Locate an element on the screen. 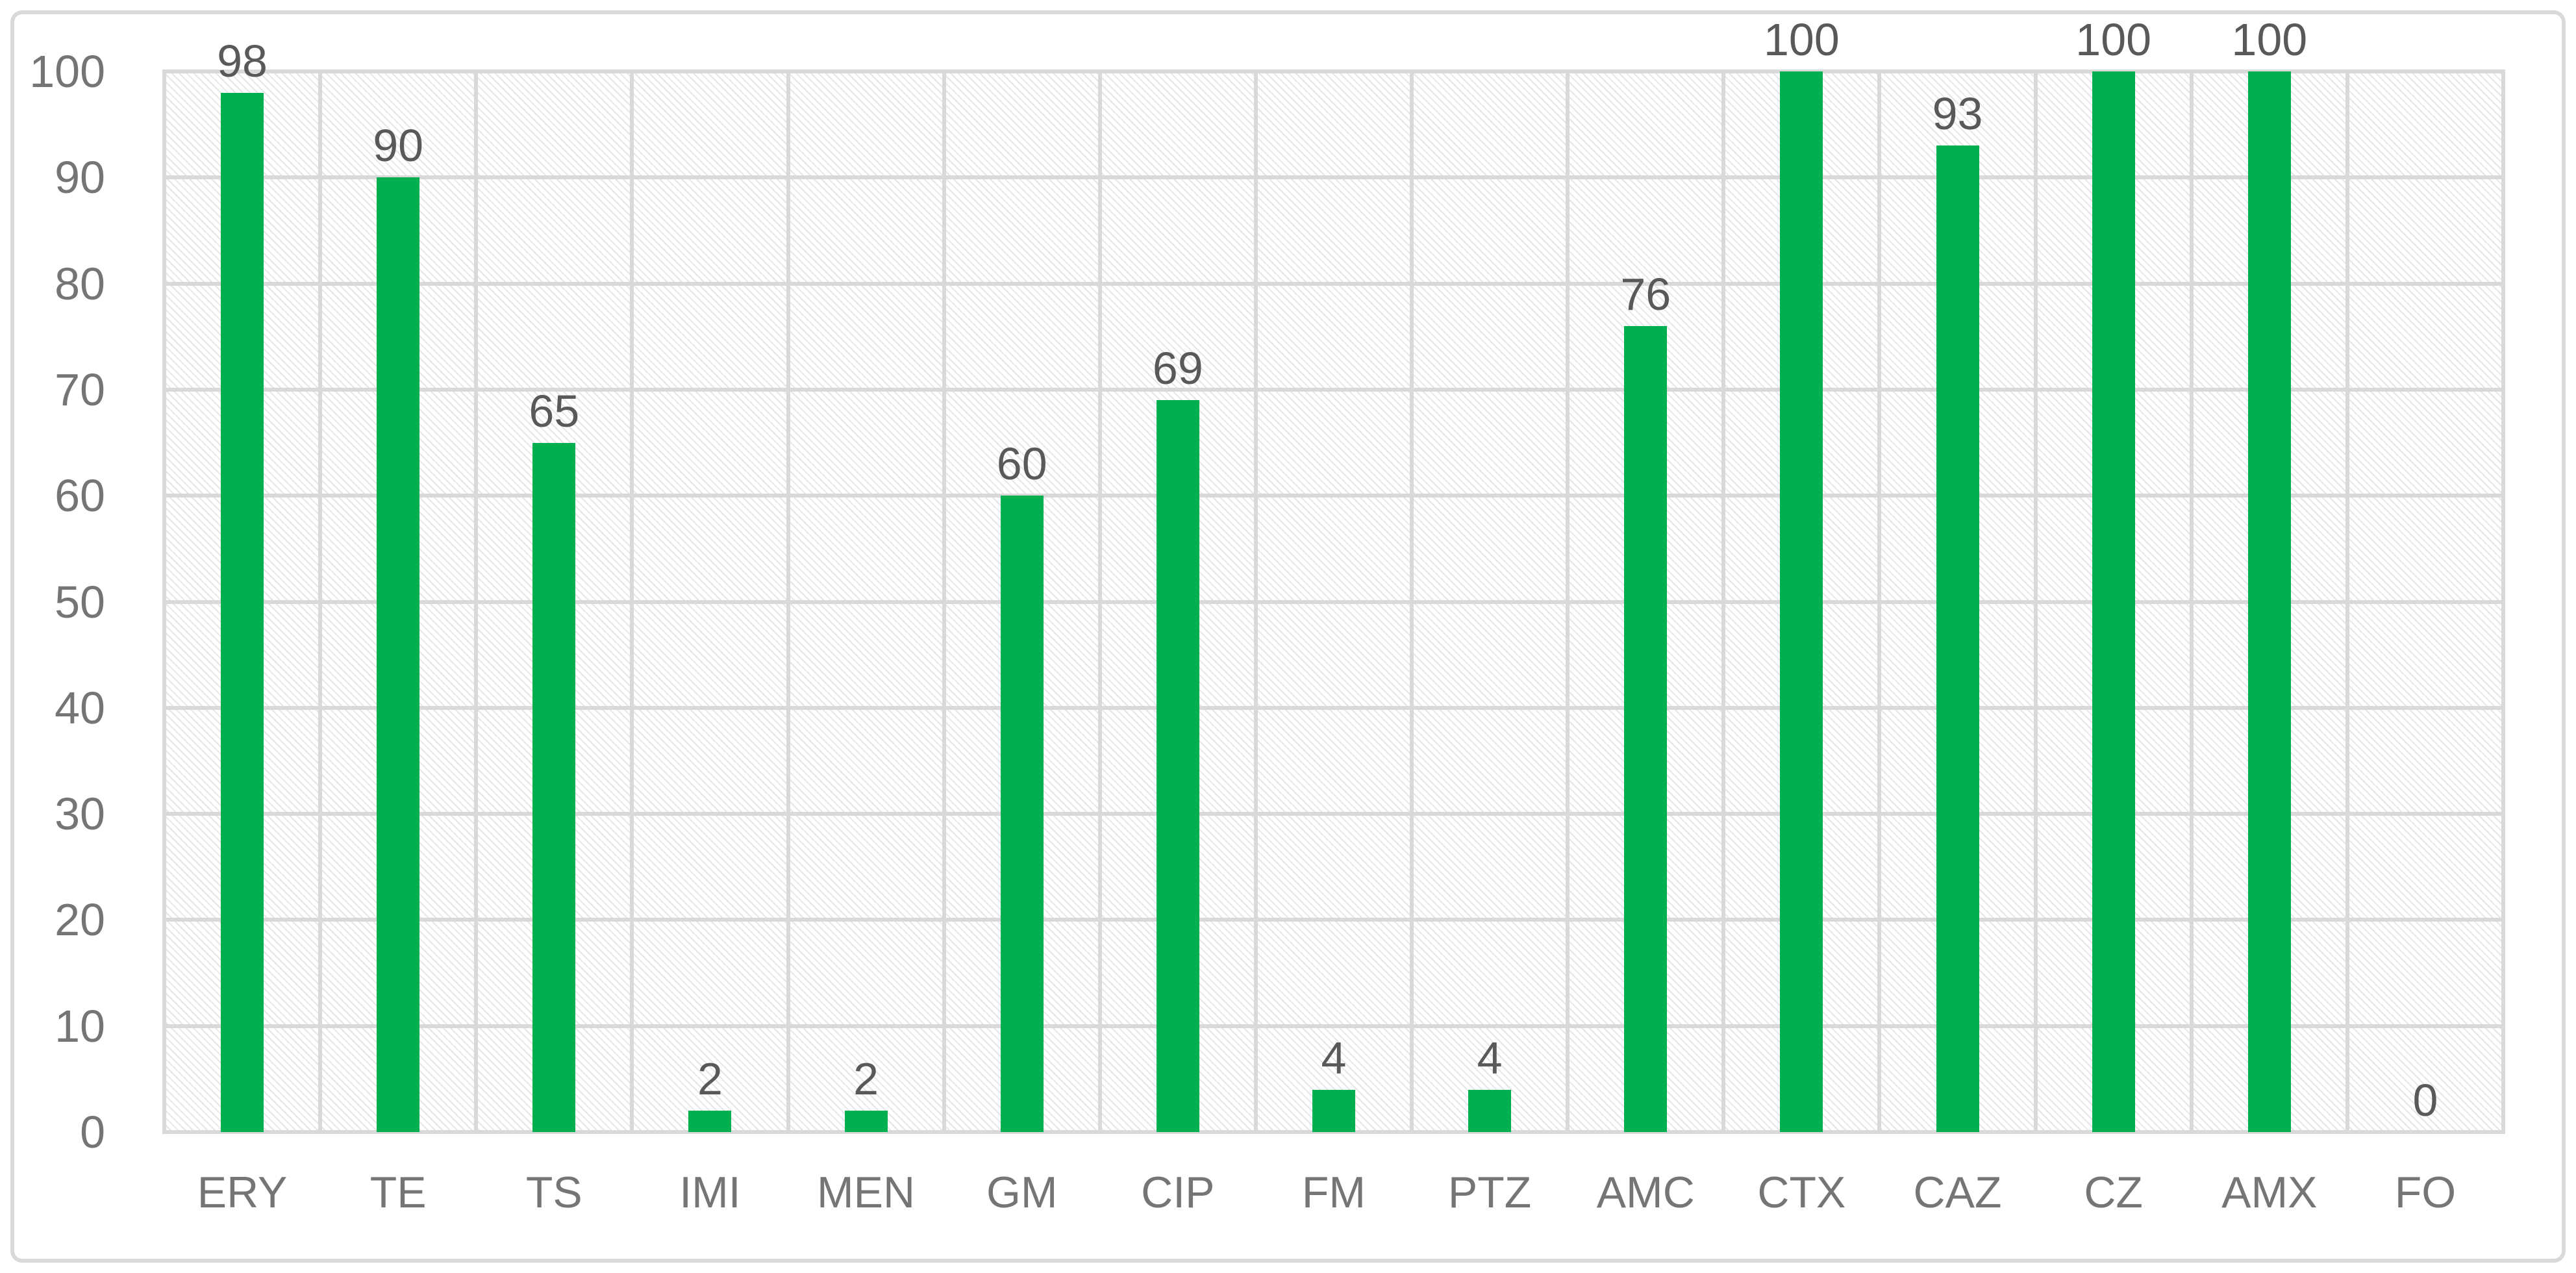 Image resolution: width=2576 pixels, height=1273 pixels. bar-value-label: 93 is located at coordinates (1957, 114).